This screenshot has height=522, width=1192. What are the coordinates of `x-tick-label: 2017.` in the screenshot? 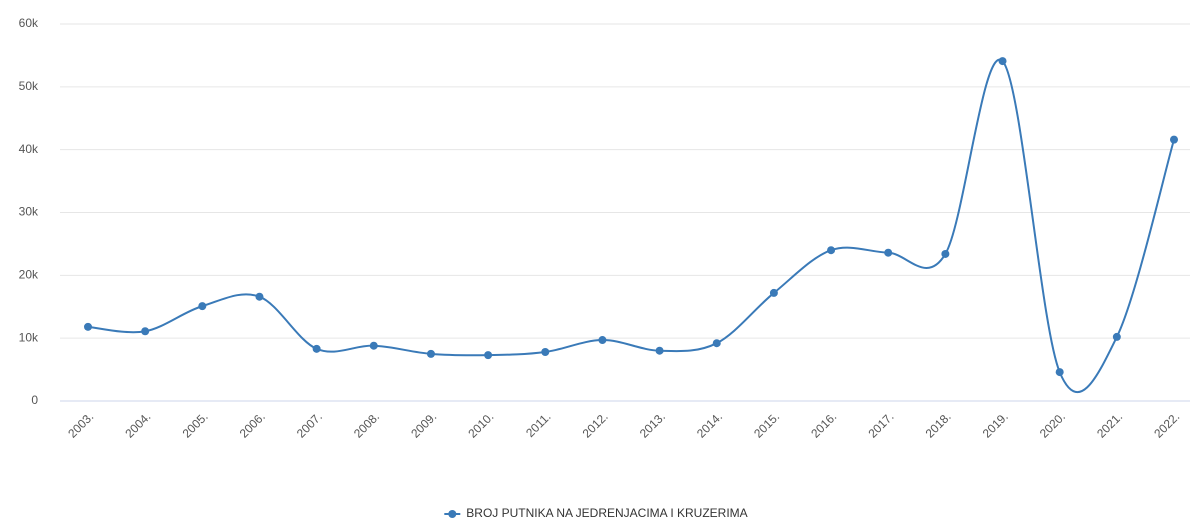 It's located at (880, 424).